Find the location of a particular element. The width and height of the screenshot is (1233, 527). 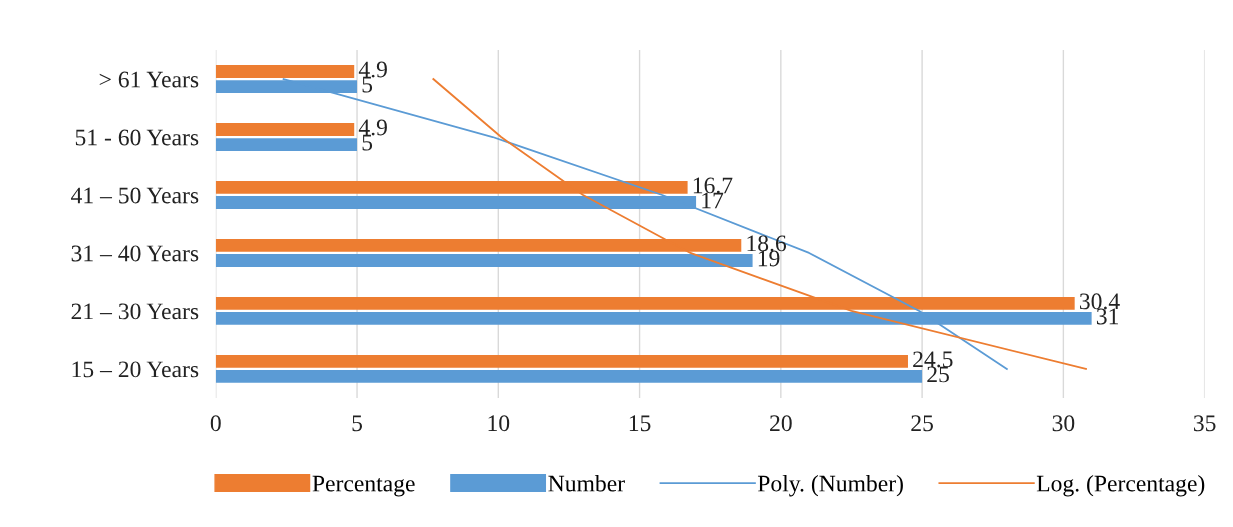

legend-label: Poly. (Number) is located at coordinates (830, 485).